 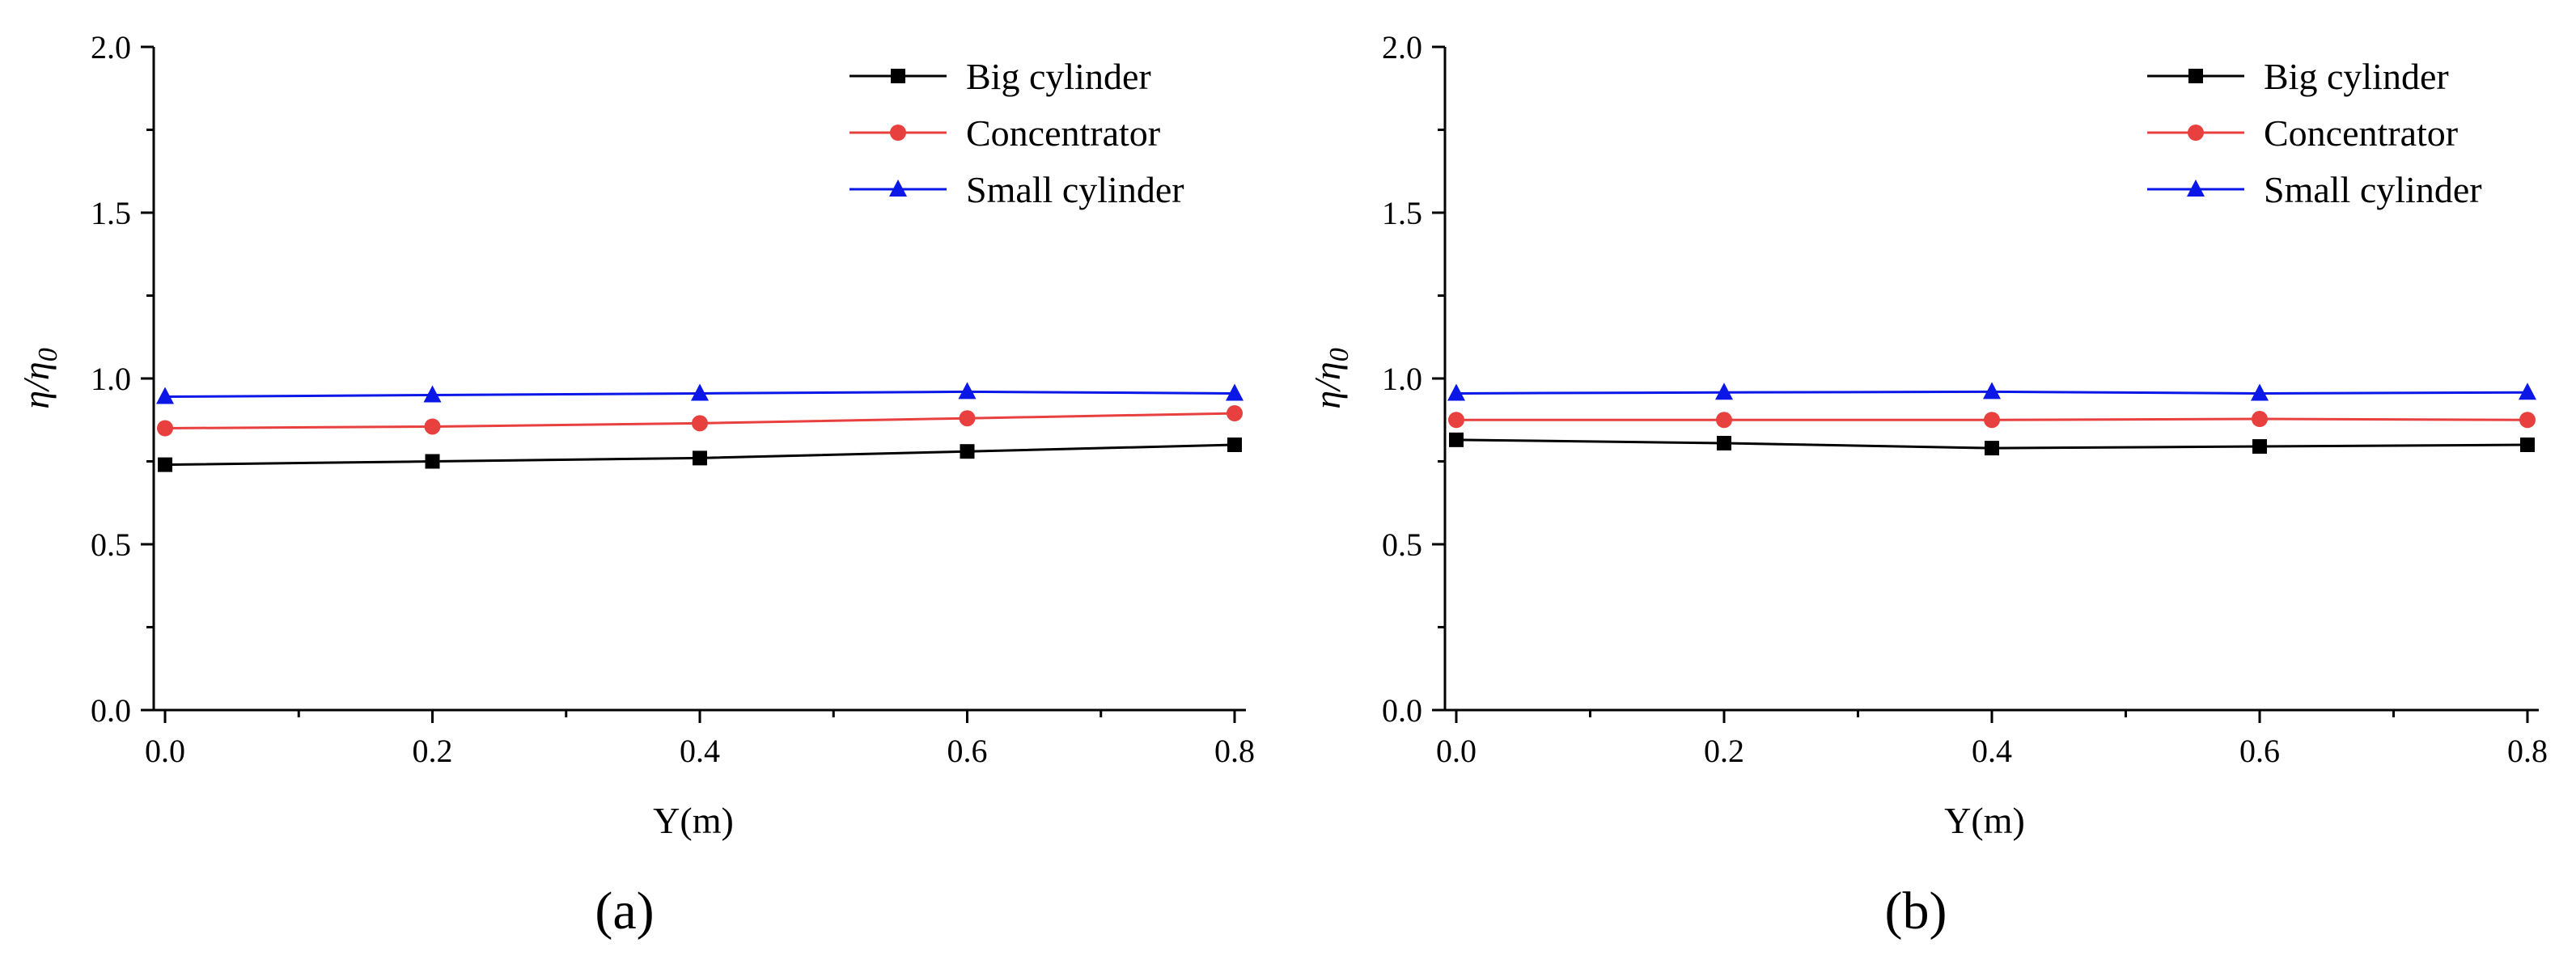 I want to click on y-axis-label-main-b: η/η, so click(x=1327, y=385).